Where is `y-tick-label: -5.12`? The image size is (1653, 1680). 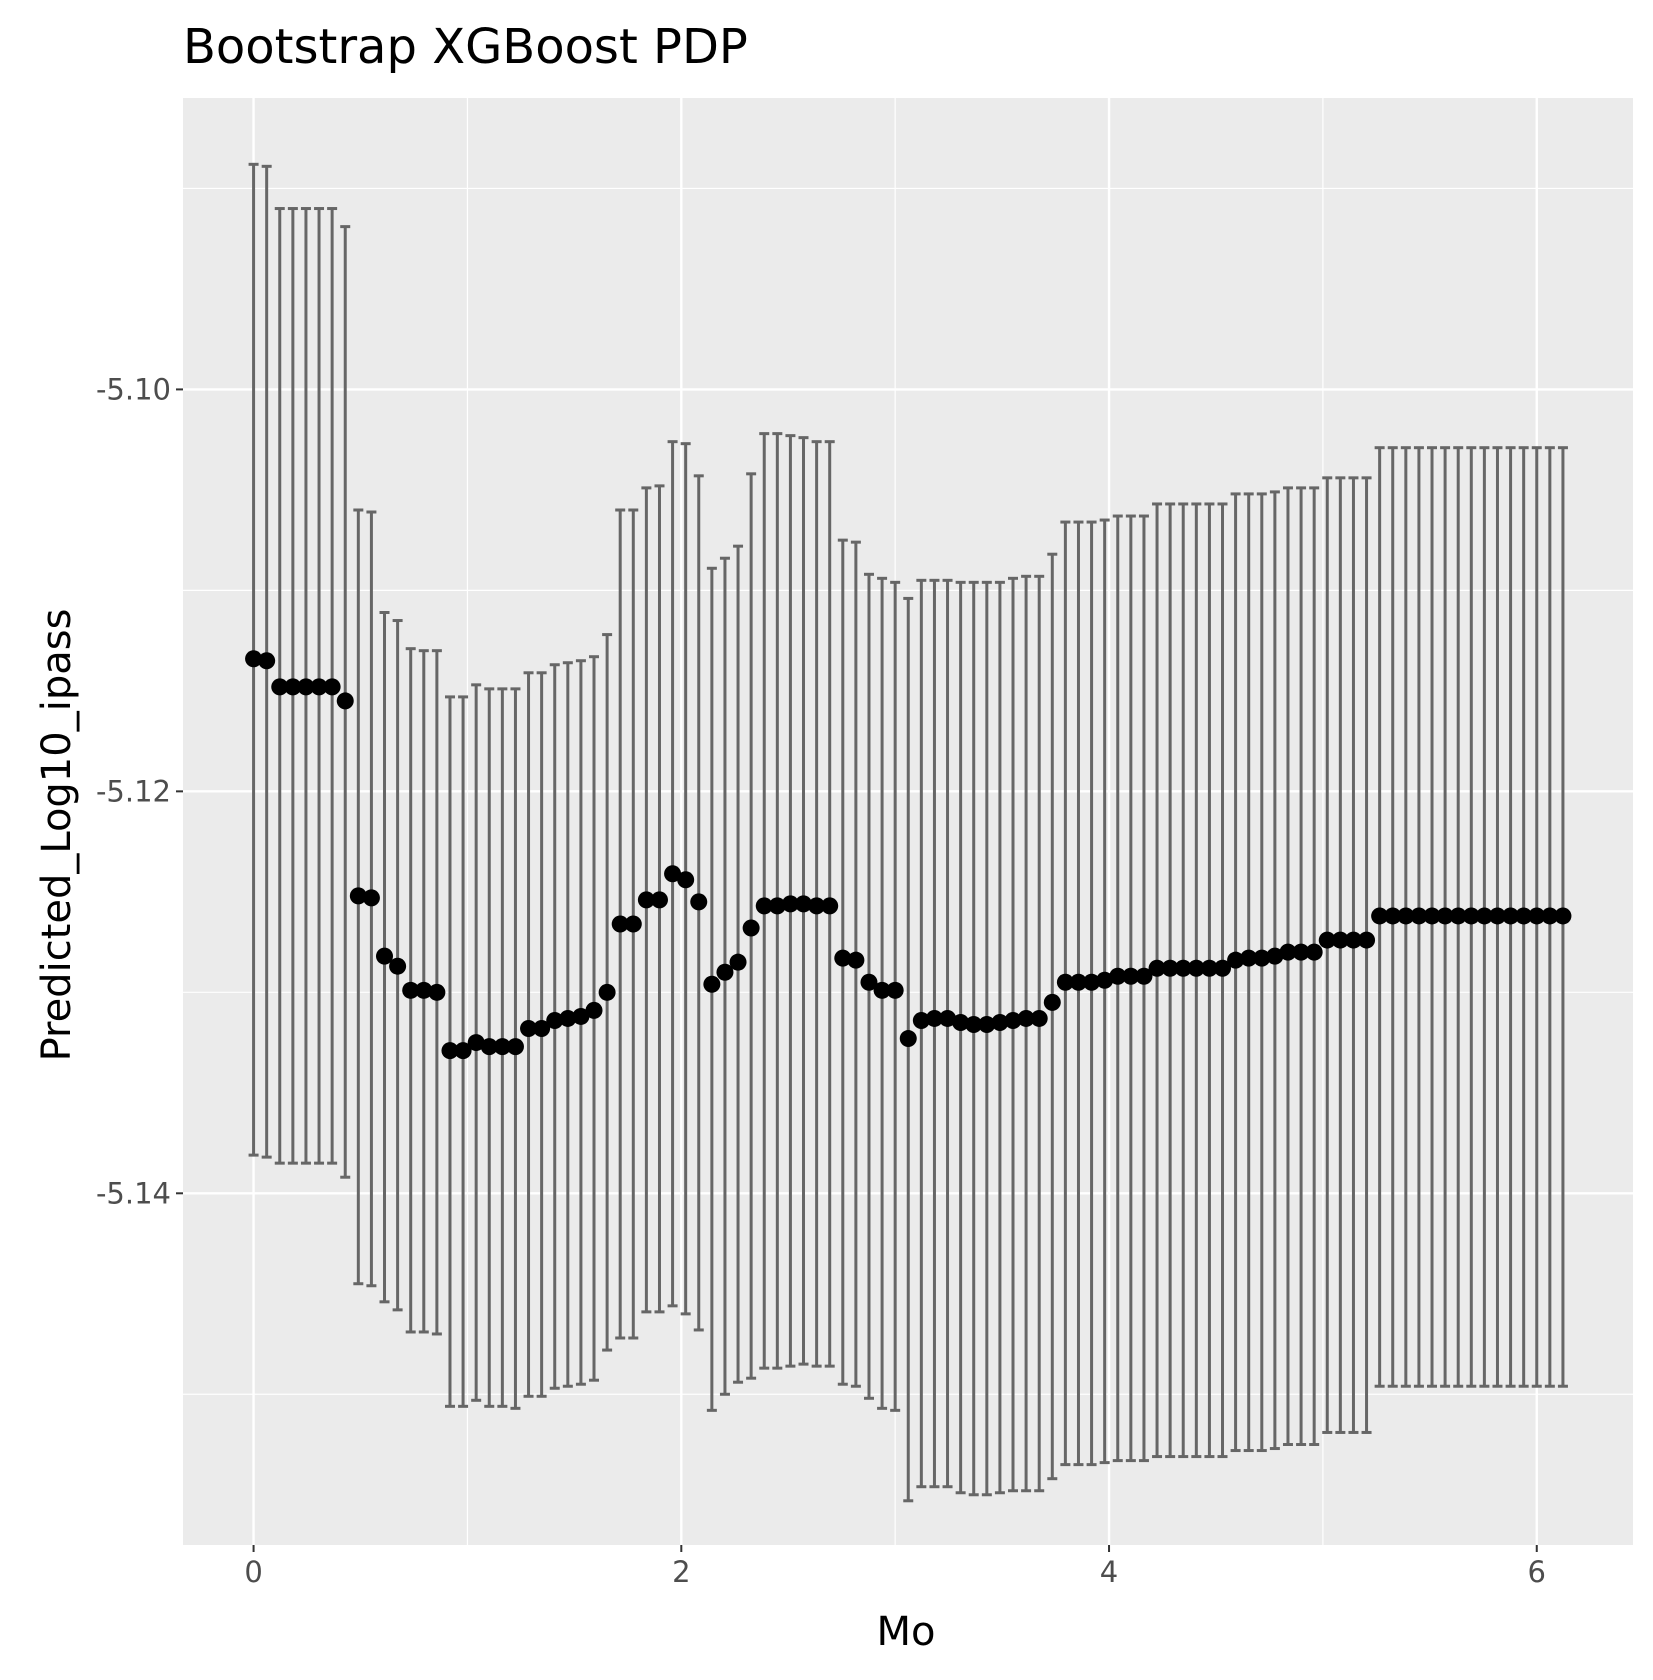
y-tick-label: -5.12 is located at coordinates (133, 791).